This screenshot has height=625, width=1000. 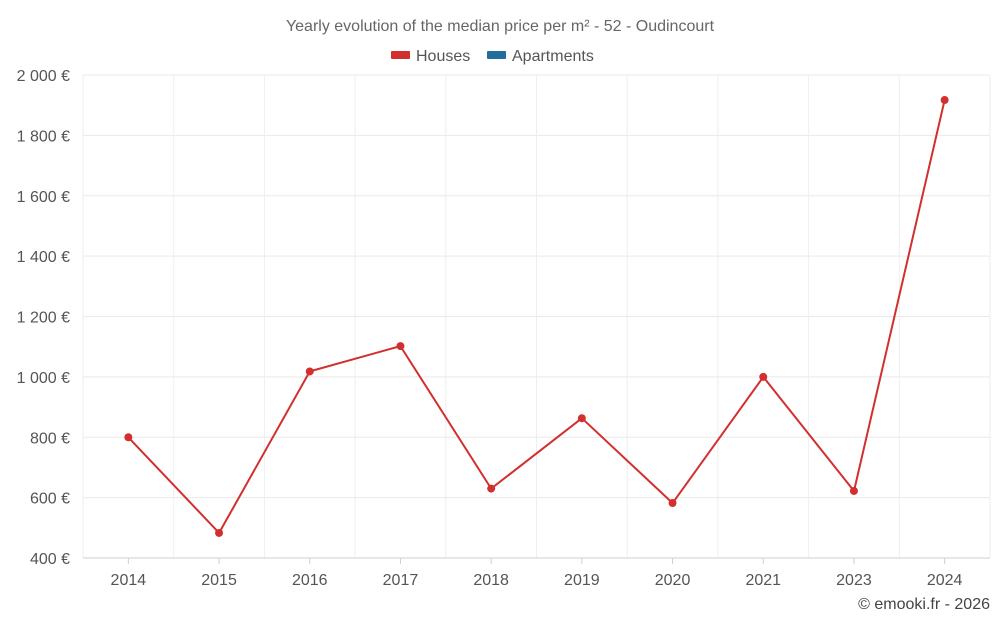 I want to click on data-point-houses-2014, so click(x=128, y=437).